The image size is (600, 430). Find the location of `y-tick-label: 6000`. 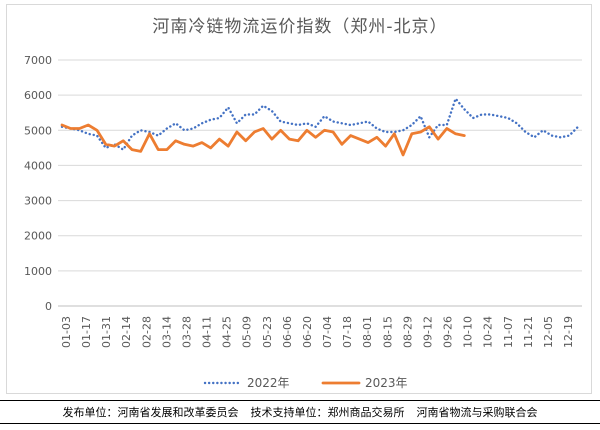

y-tick-label: 6000 is located at coordinates (38, 95).